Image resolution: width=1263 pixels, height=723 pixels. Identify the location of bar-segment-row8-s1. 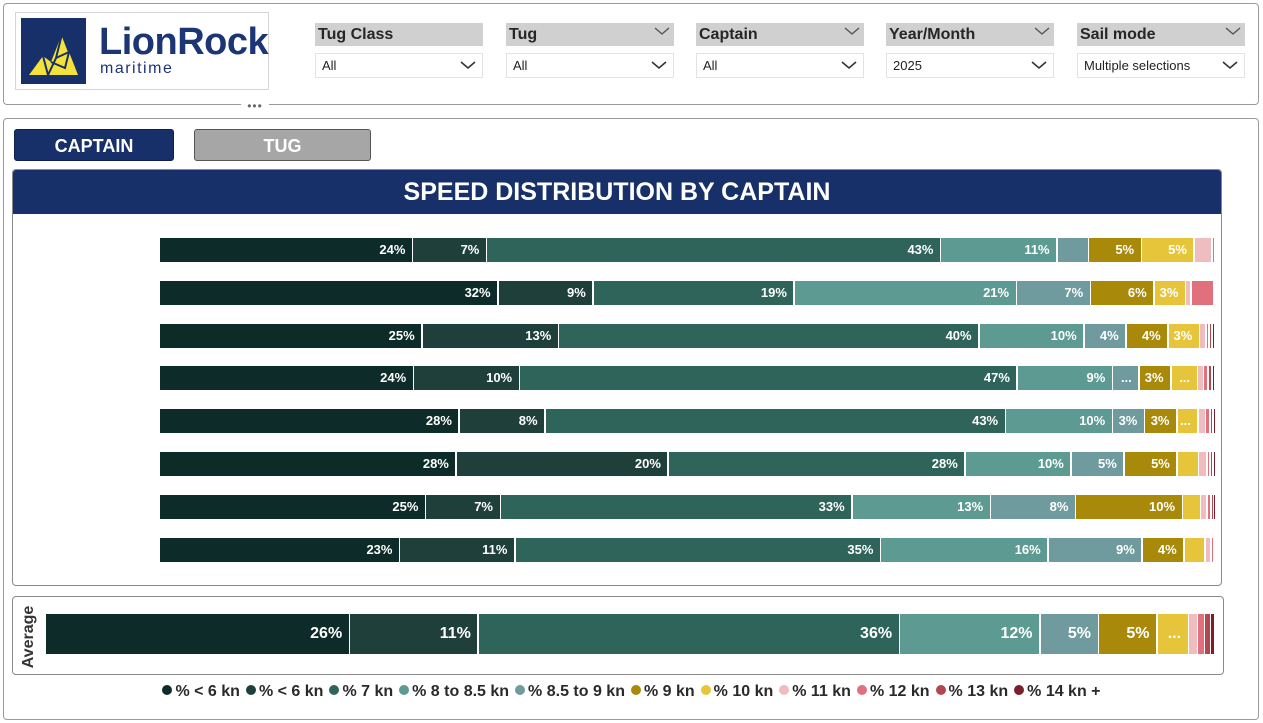
(279, 549).